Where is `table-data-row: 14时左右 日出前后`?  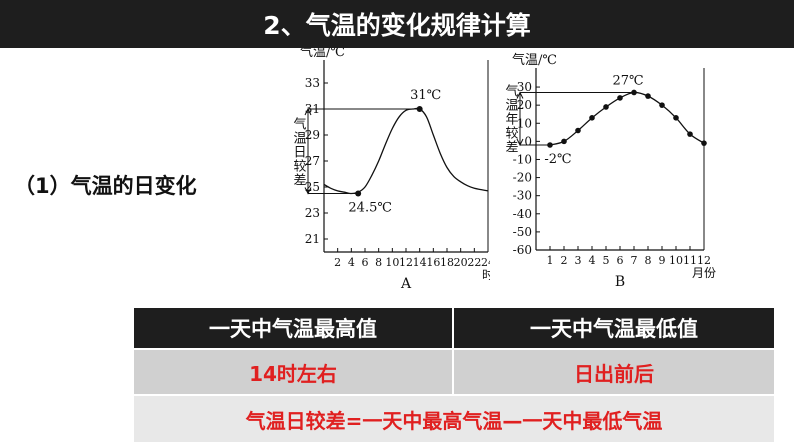 table-data-row: 14时左右 日出前后 is located at coordinates (454, 371).